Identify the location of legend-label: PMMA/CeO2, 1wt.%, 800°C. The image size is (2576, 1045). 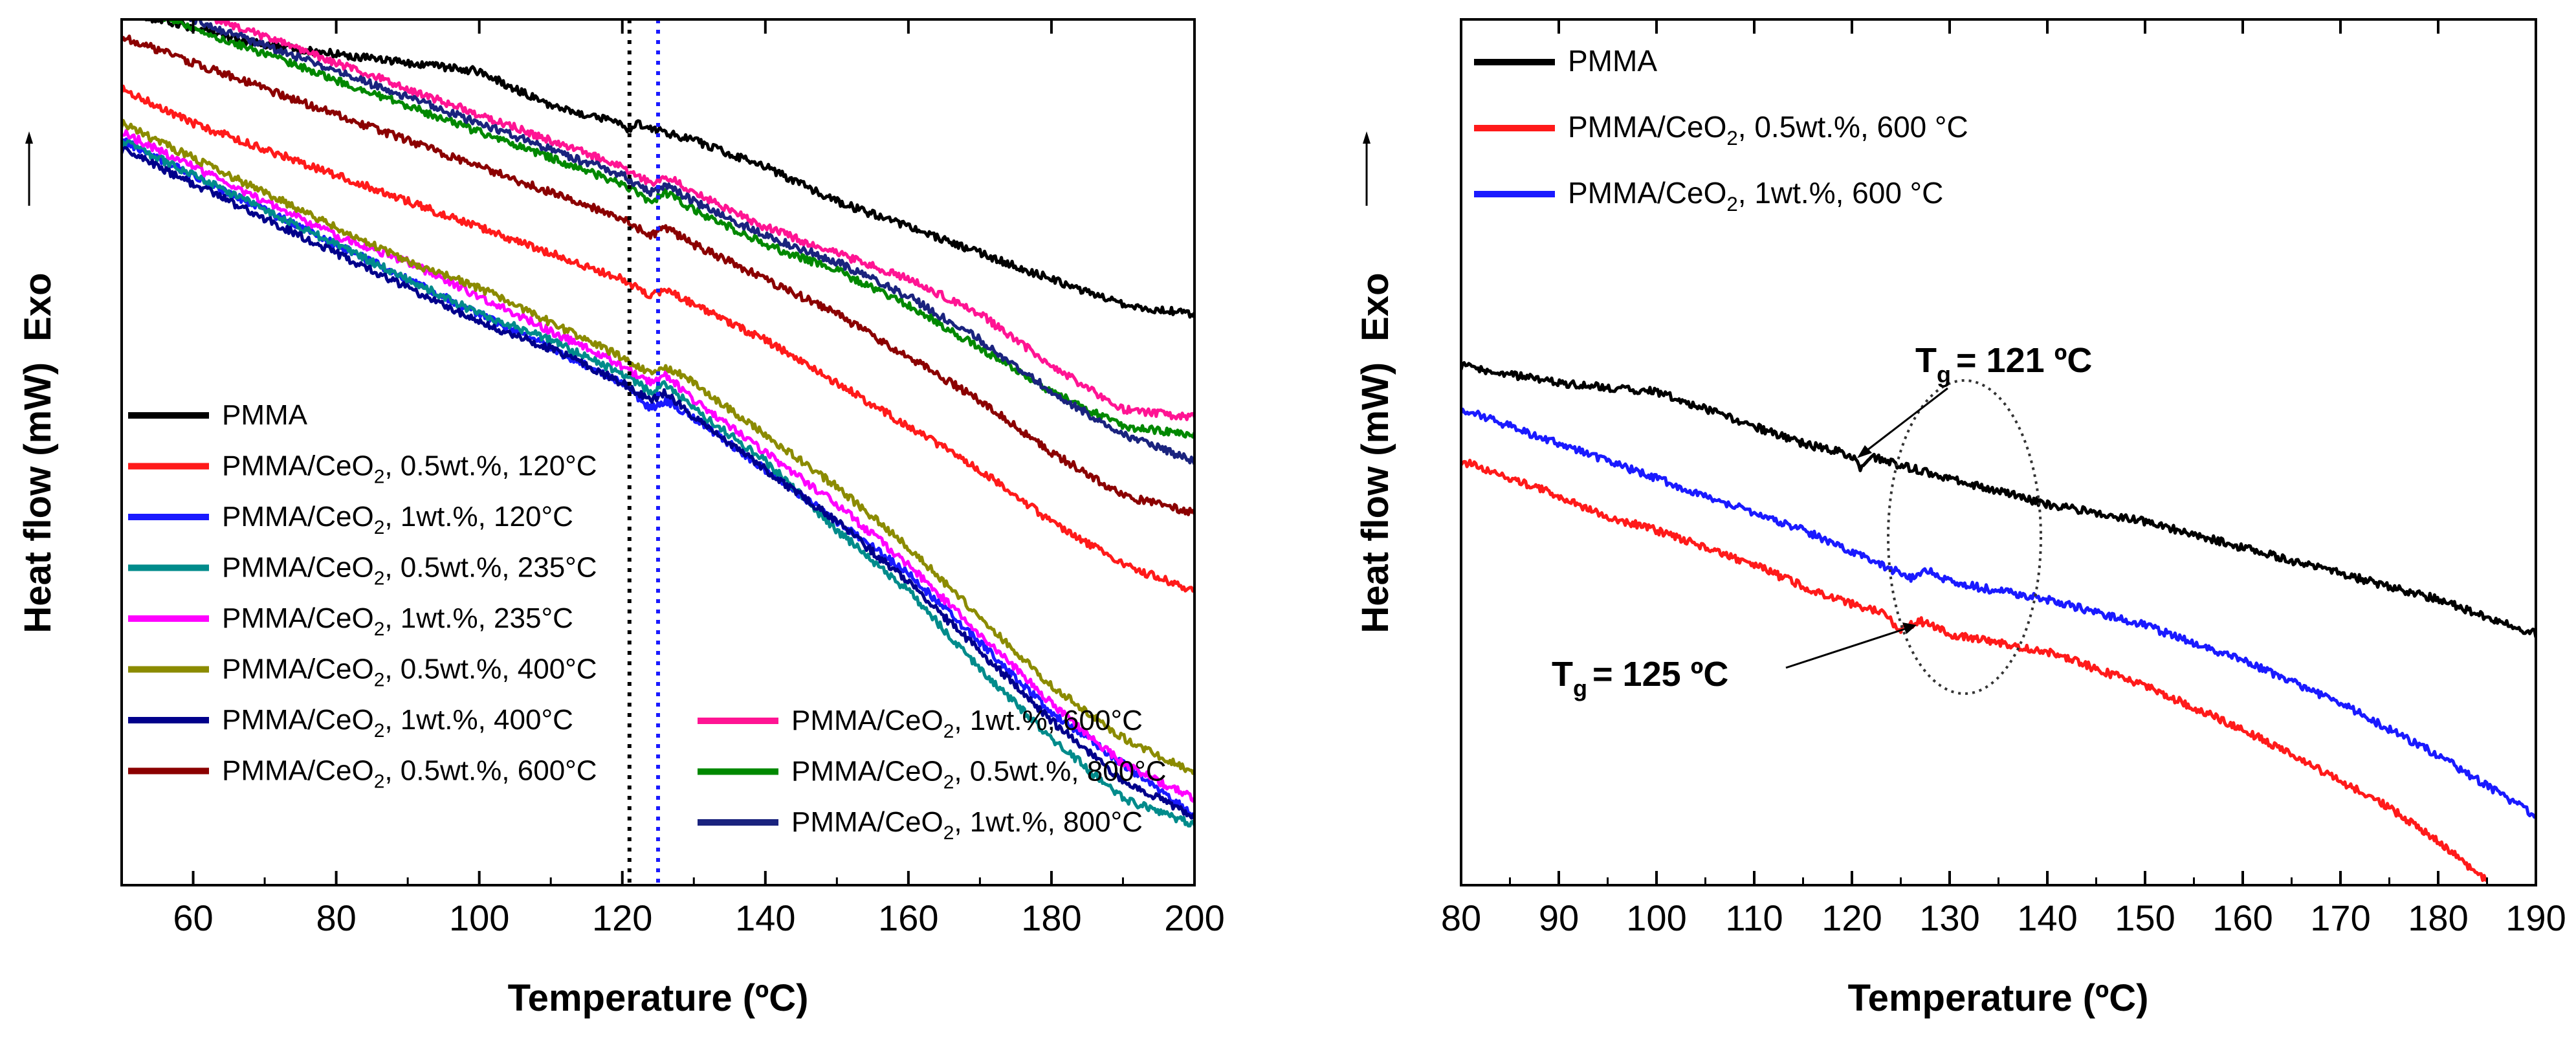
(967, 825).